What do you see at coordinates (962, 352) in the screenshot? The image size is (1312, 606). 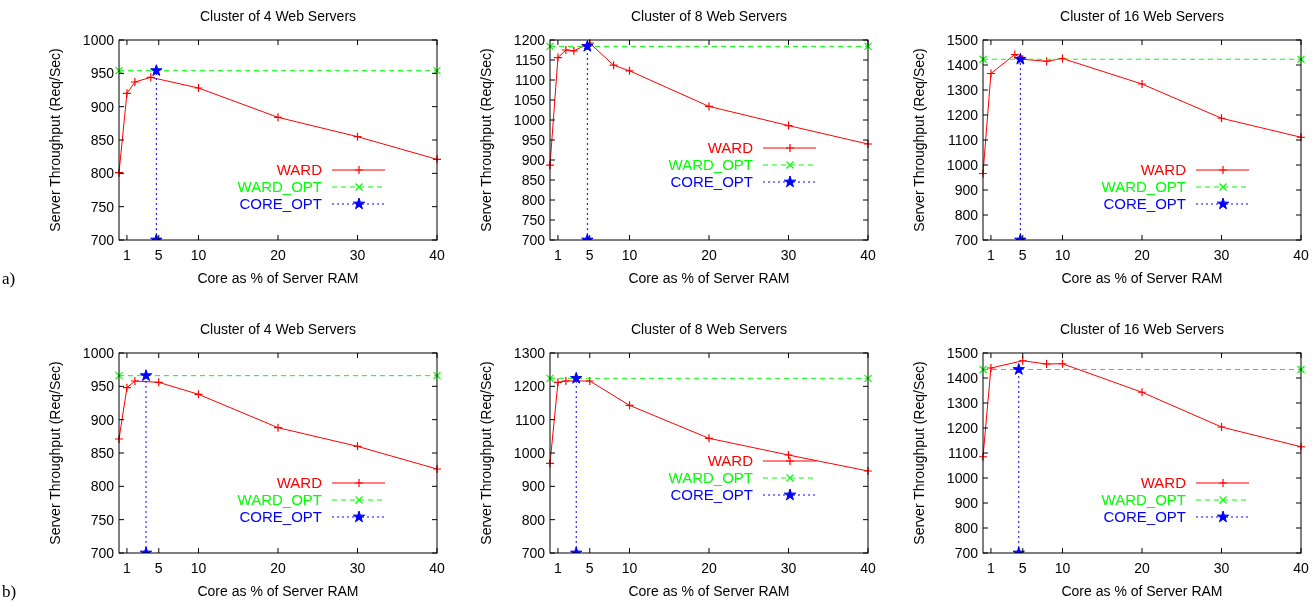 I see `y-tick-label: 1500` at bounding box center [962, 352].